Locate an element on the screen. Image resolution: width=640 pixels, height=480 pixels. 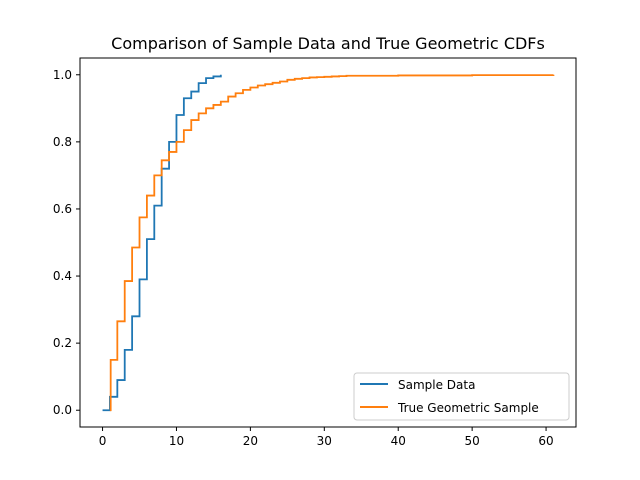
y-tick-label: 0.6 is located at coordinates (62, 209).